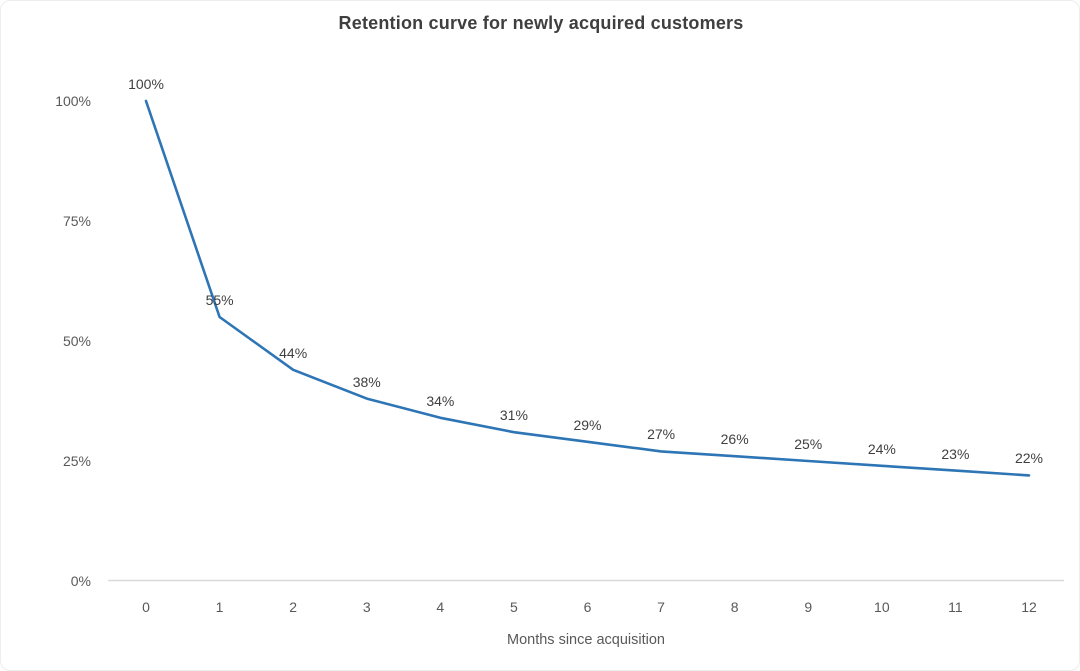  What do you see at coordinates (293, 607) in the screenshot?
I see `x-tick-label: 2` at bounding box center [293, 607].